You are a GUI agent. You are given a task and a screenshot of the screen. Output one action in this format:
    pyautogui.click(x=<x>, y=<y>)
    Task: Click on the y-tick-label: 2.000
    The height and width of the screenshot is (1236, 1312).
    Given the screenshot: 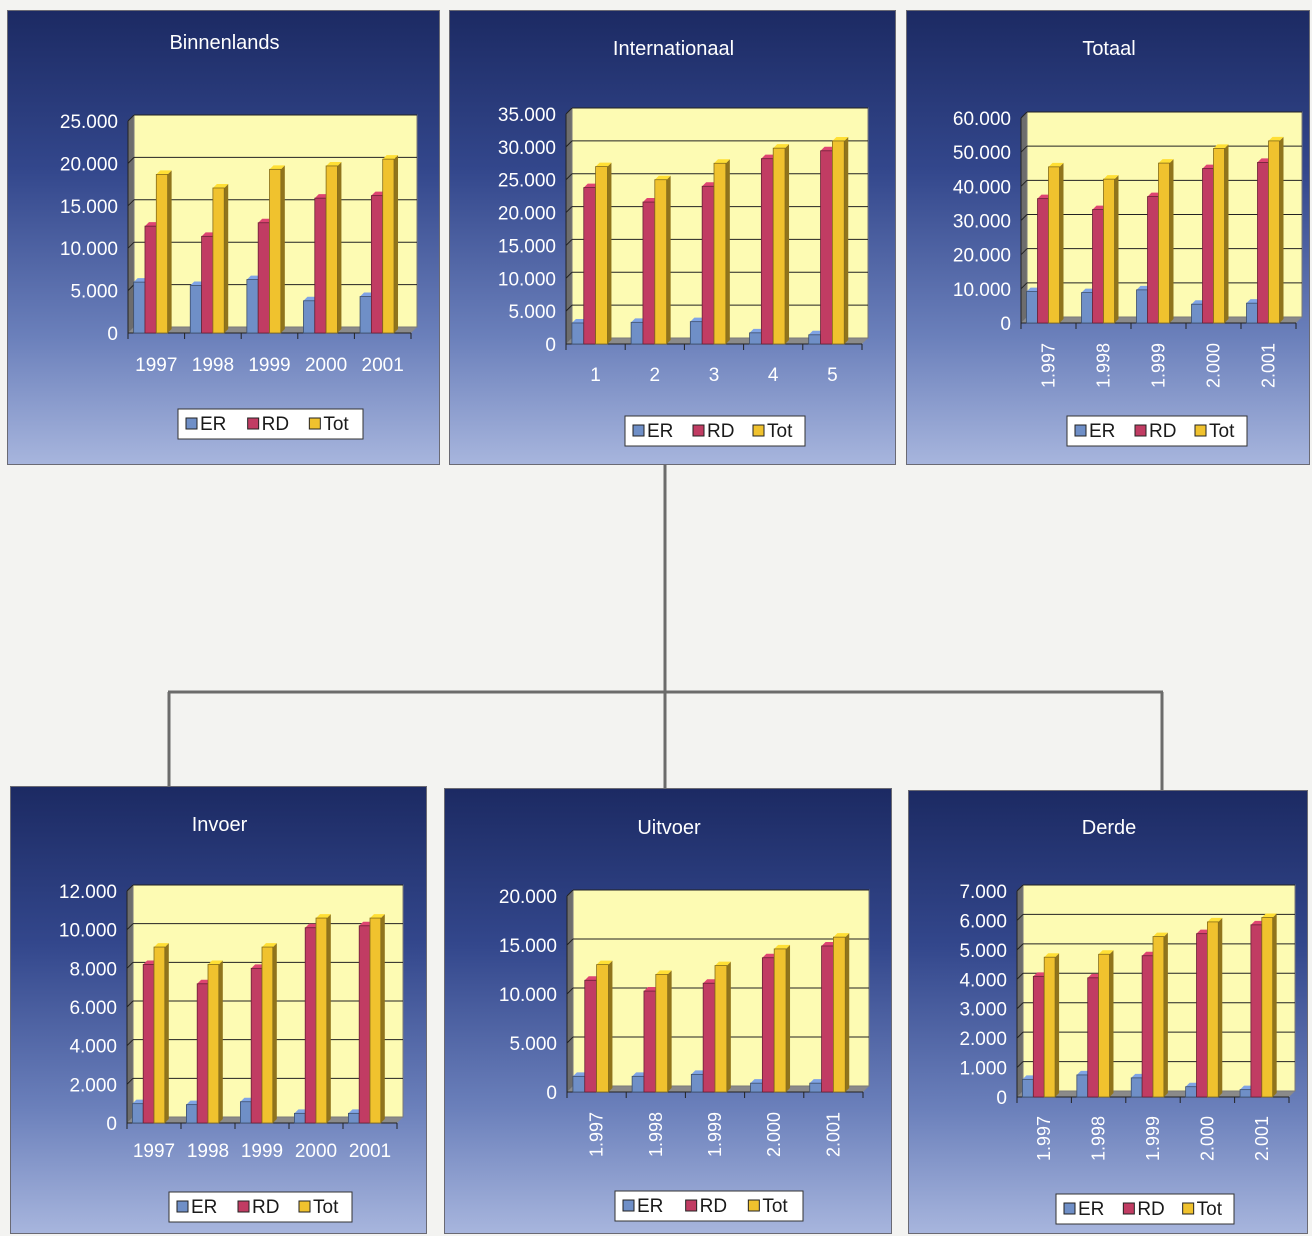 What is the action you would take?
    pyautogui.click(x=93, y=1085)
    